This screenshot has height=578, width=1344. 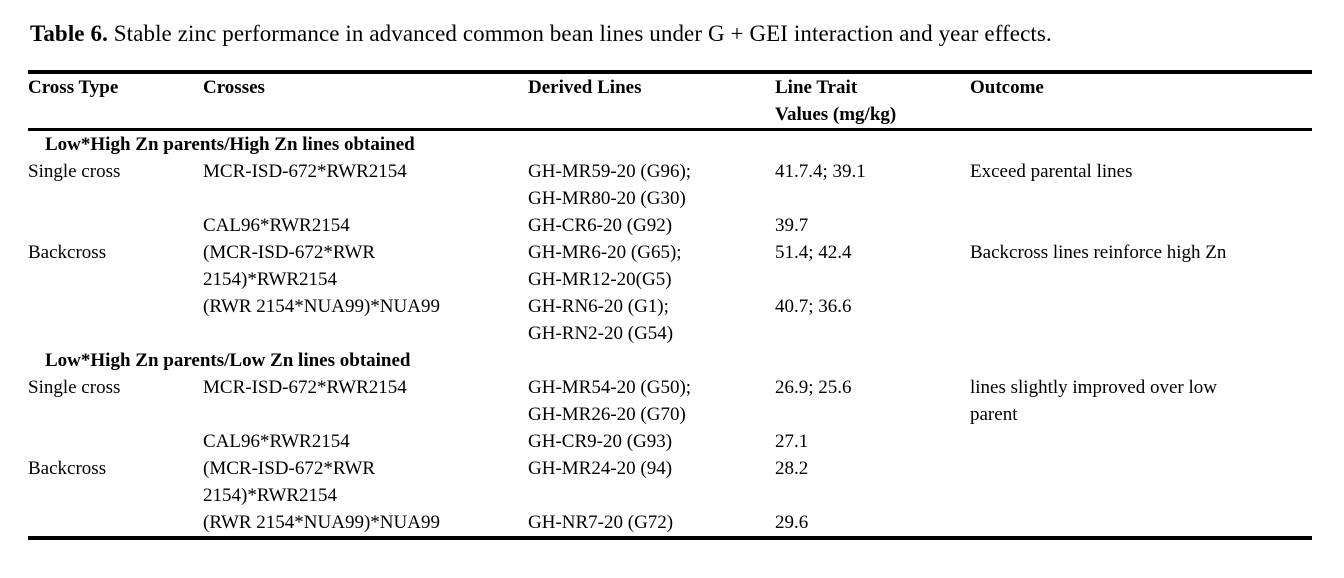 What do you see at coordinates (792, 522) in the screenshot?
I see `cell-trait-values: 29.6` at bounding box center [792, 522].